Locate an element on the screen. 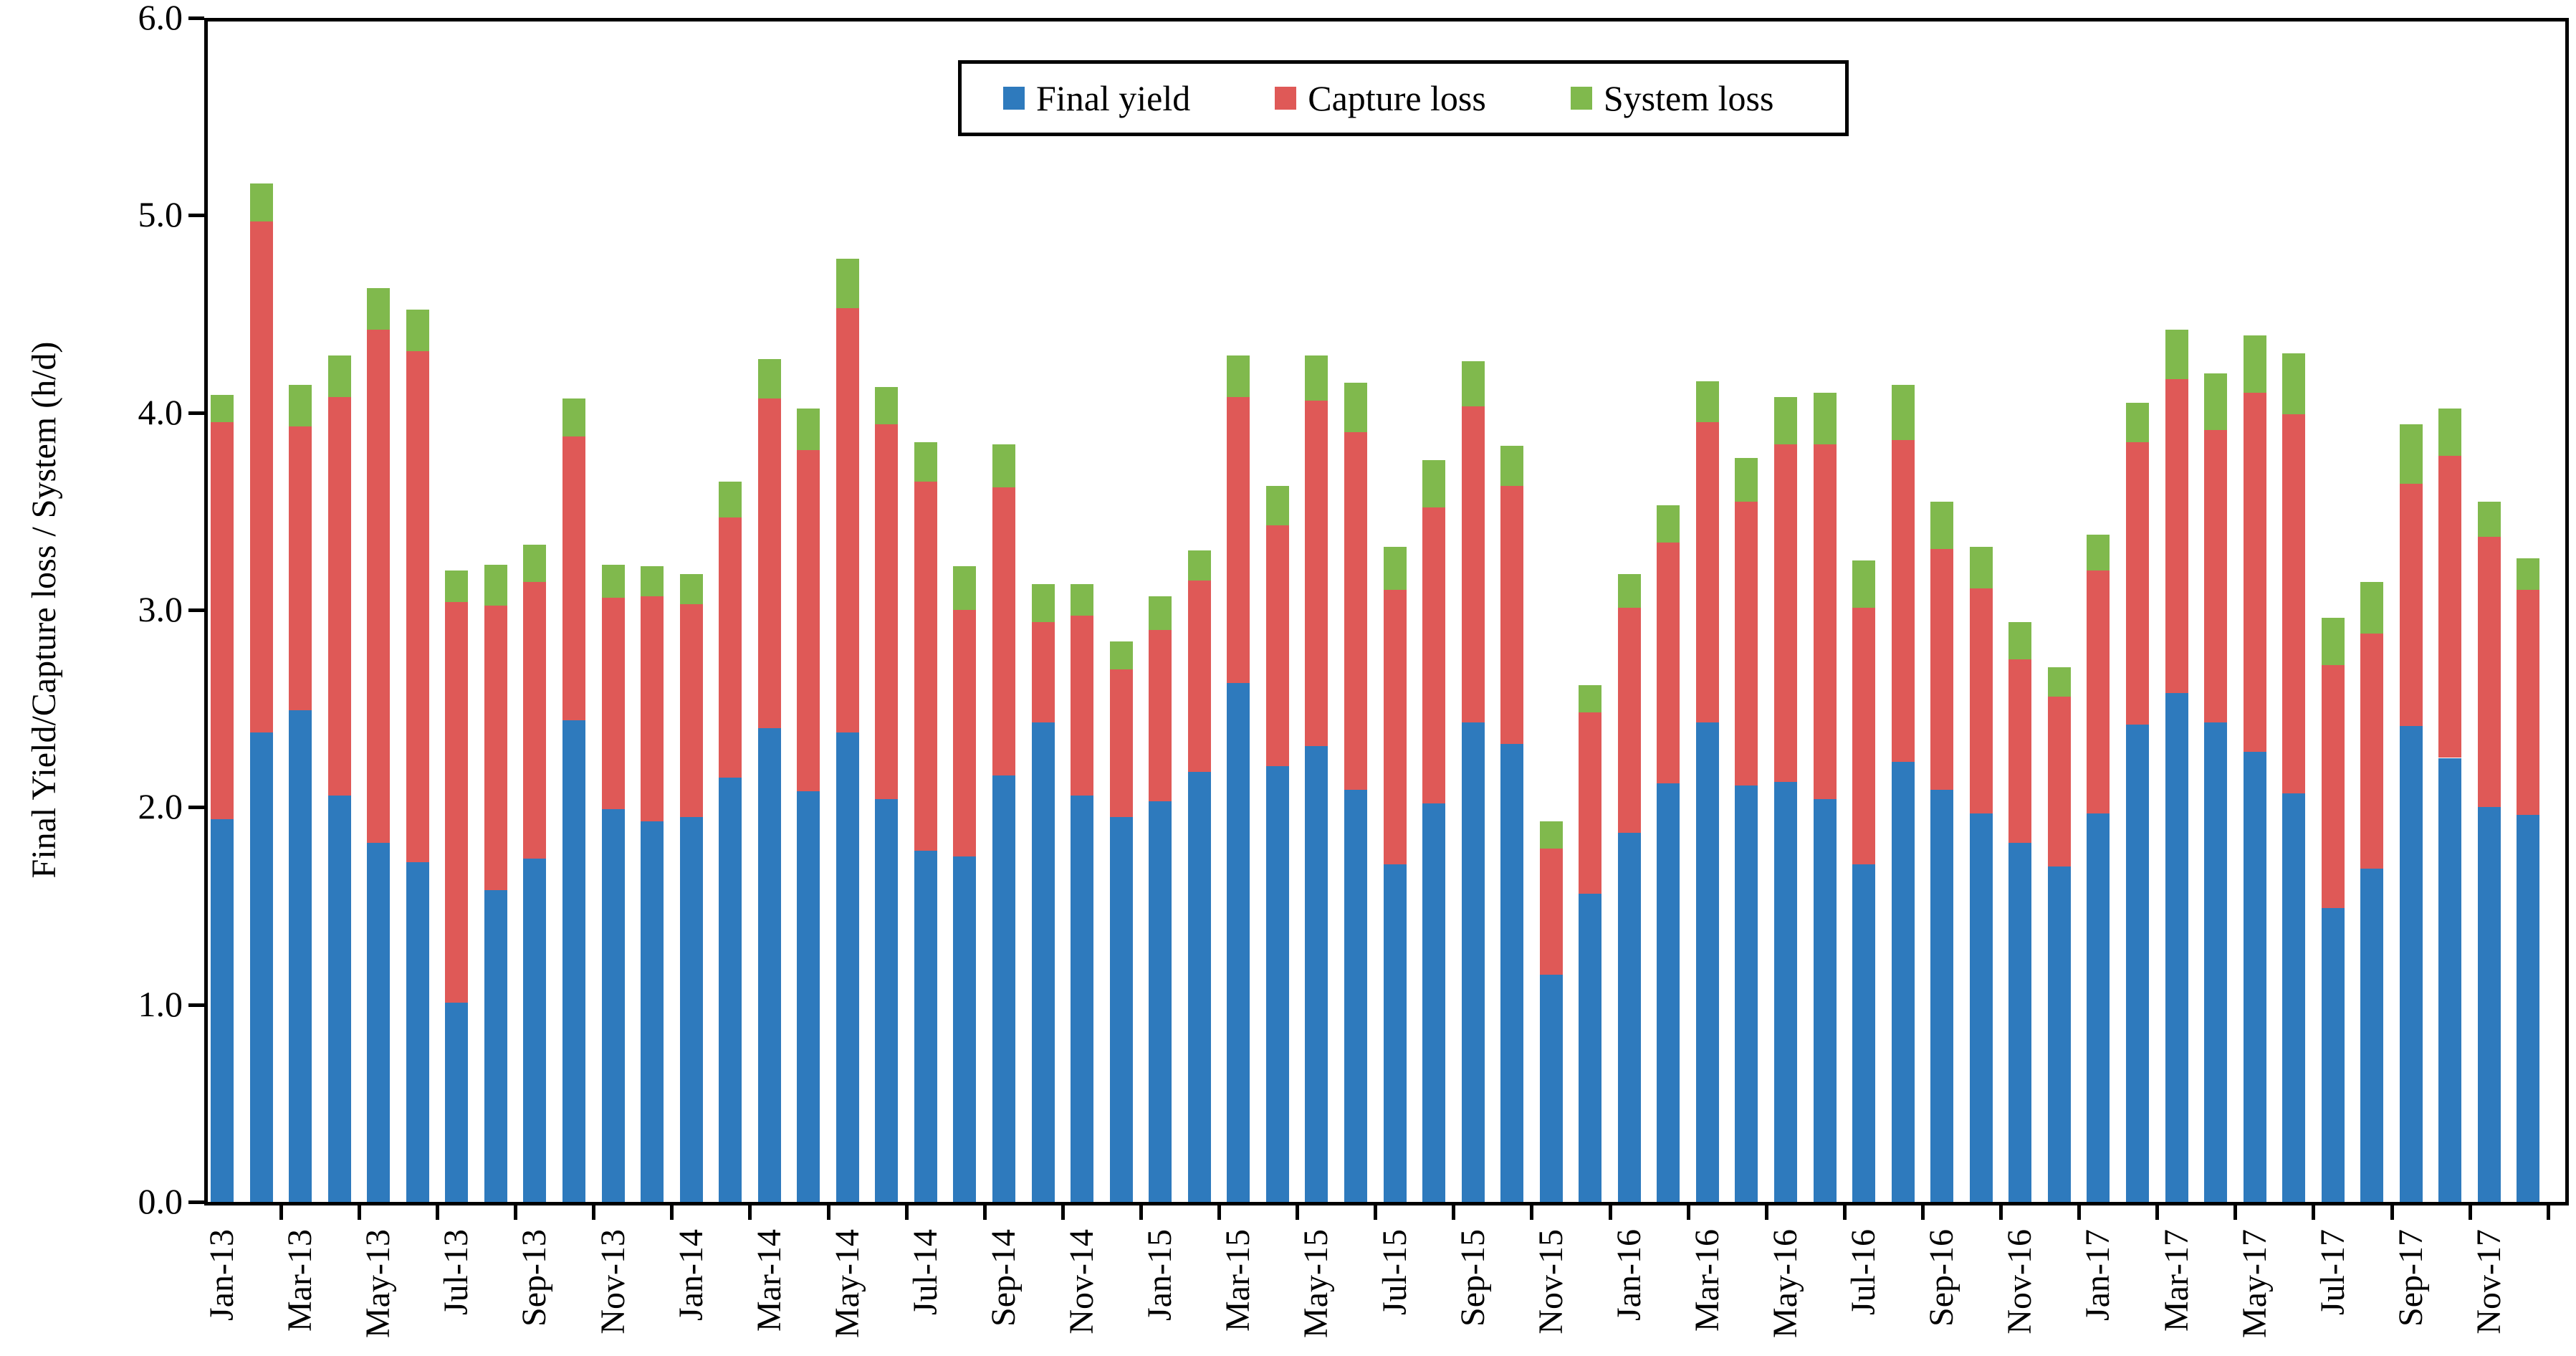  legend-entry-system-loss: System loss is located at coordinates (1672, 98).